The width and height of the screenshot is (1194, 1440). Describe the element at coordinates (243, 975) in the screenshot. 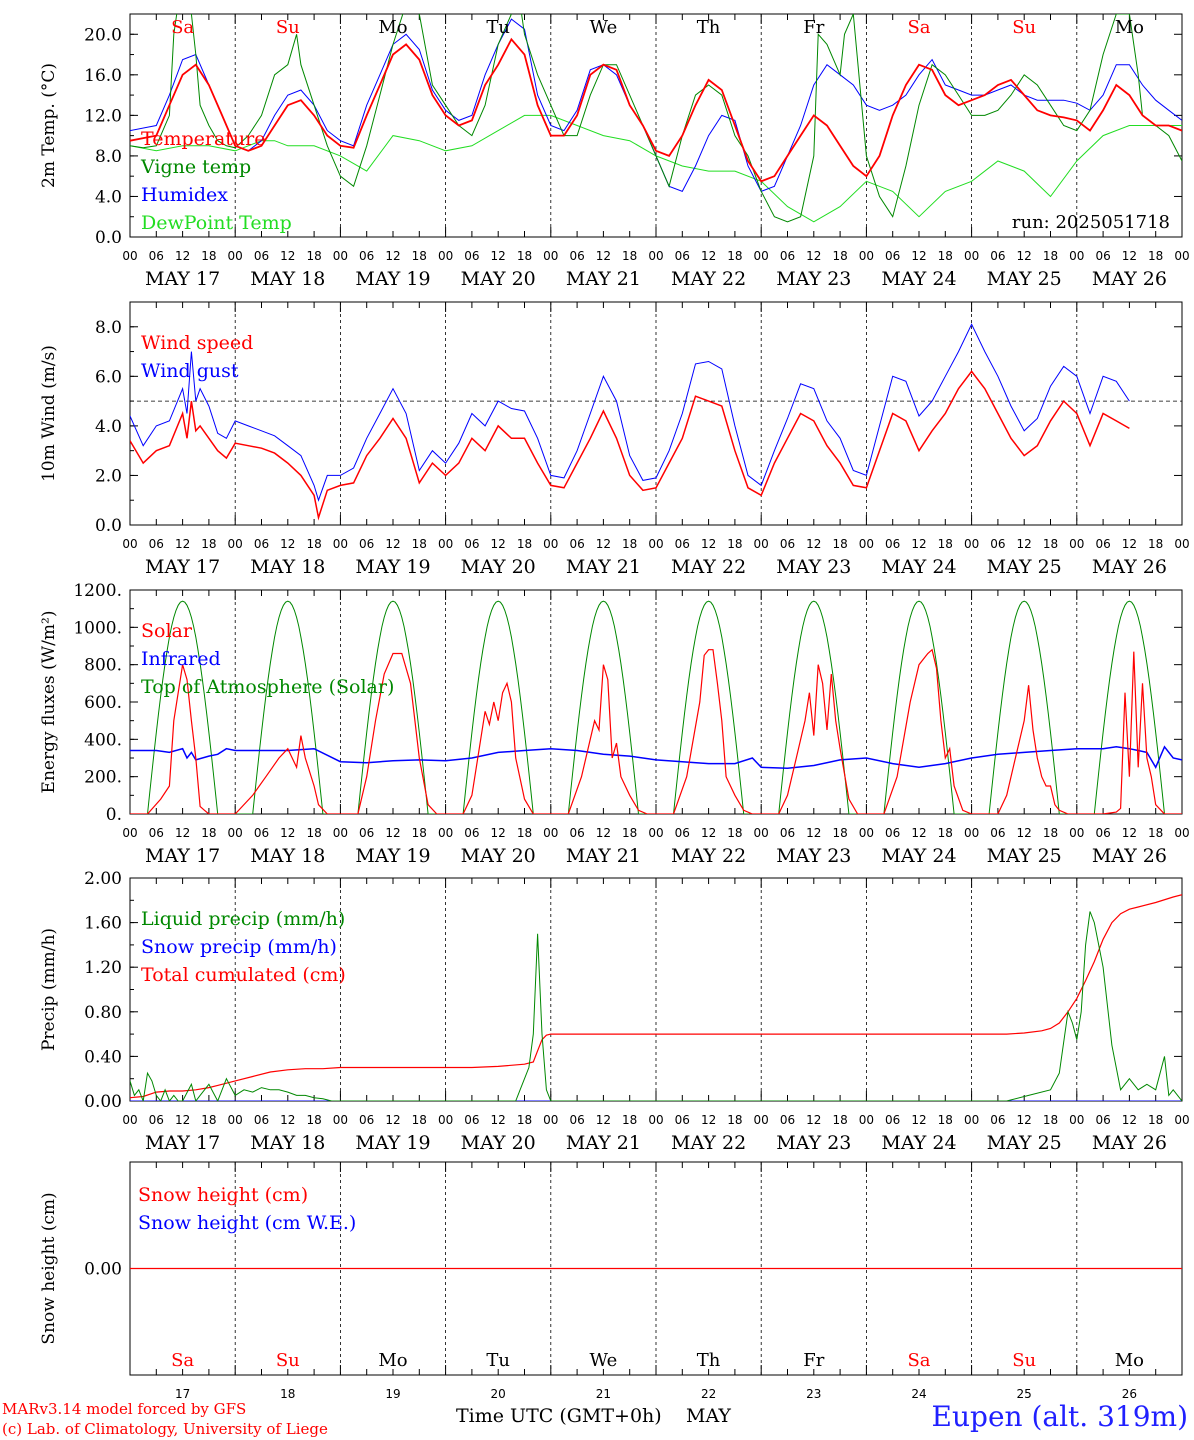

I see `legend-total-cumulated-cm-: Total cumulated (cm)` at that location.